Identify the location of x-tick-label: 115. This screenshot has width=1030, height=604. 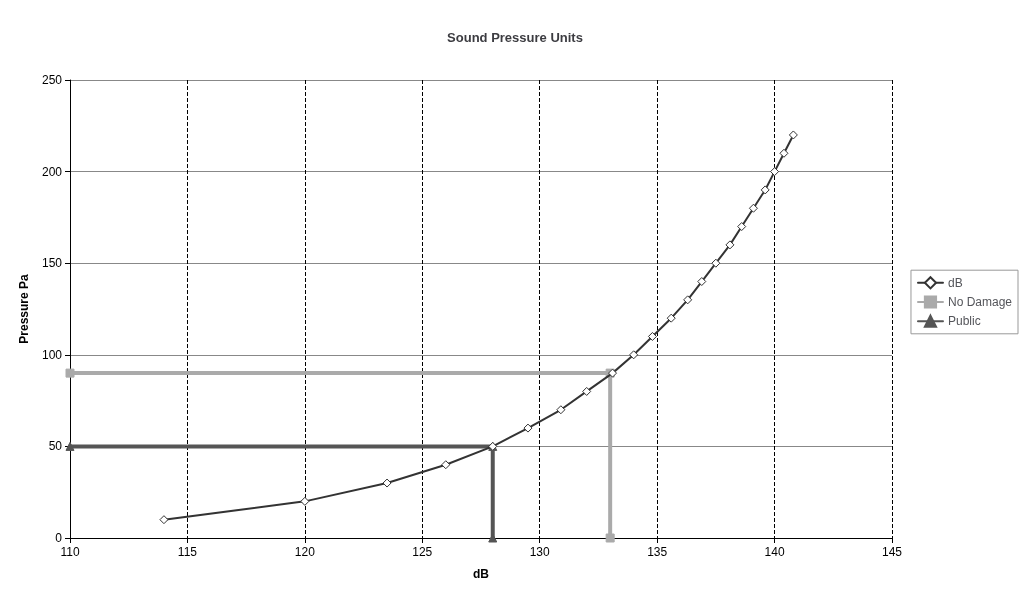
(187, 552).